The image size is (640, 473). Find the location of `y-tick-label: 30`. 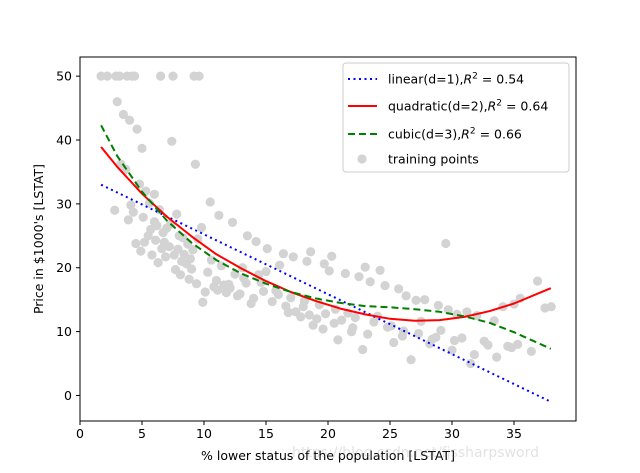

y-tick-label: 30 is located at coordinates (64, 203).